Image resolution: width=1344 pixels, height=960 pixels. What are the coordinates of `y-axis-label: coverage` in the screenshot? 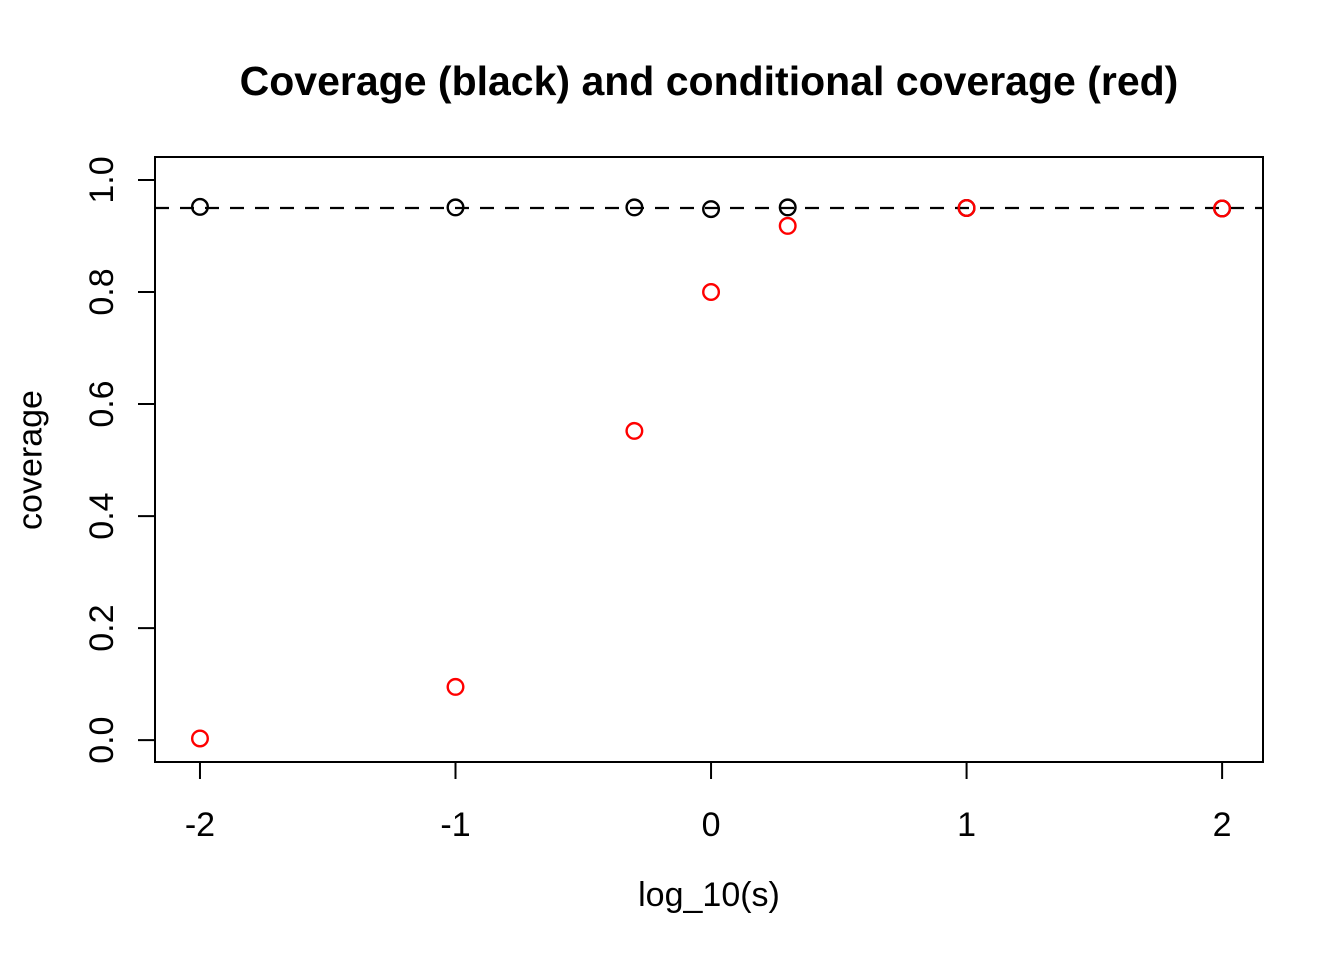 It's located at (30, 460).